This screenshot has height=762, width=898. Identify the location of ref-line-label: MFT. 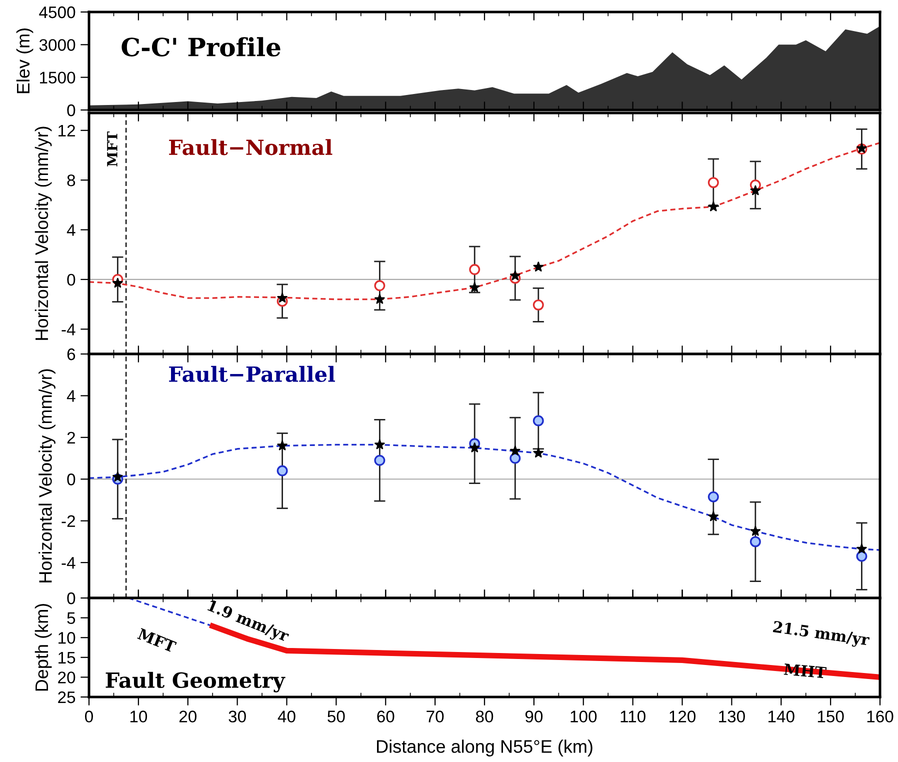
(112, 149).